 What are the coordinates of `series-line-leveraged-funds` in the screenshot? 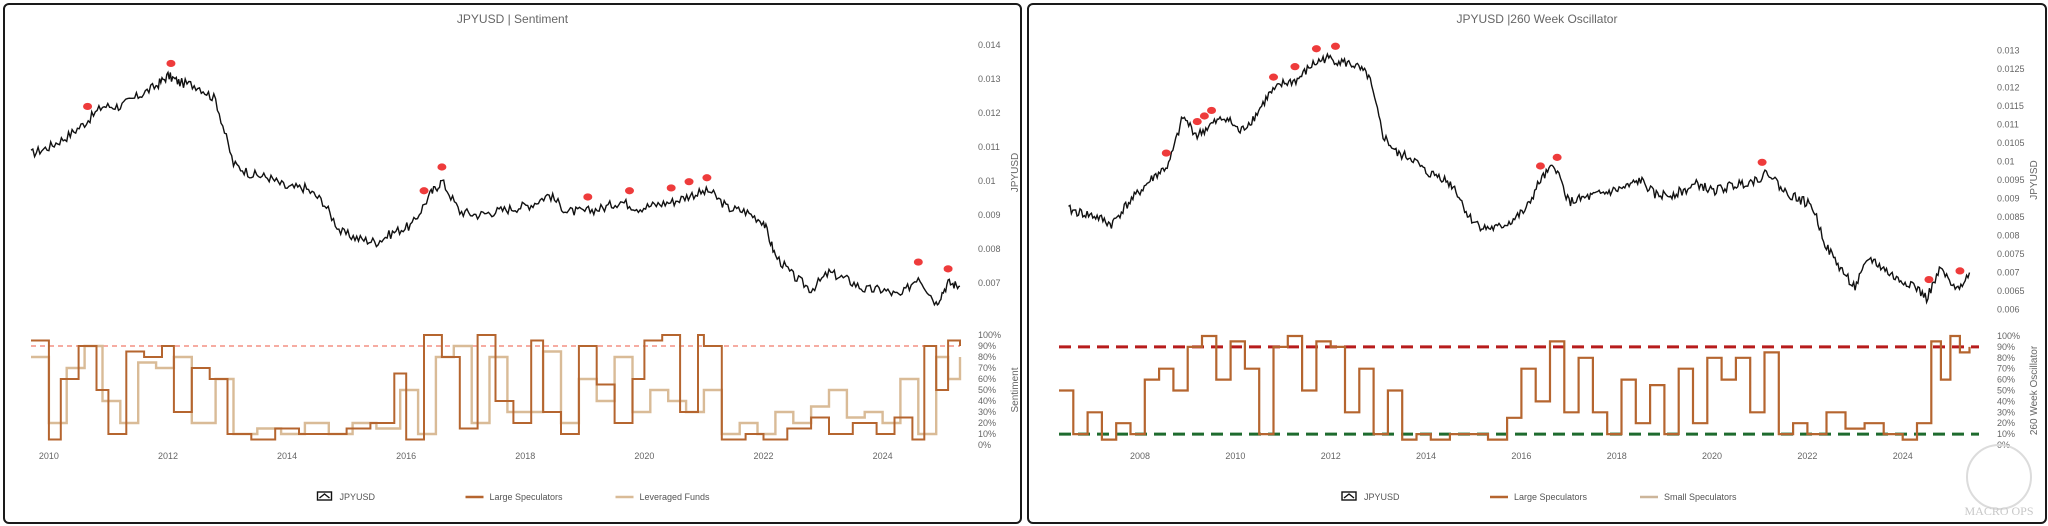 It's located at (496, 390).